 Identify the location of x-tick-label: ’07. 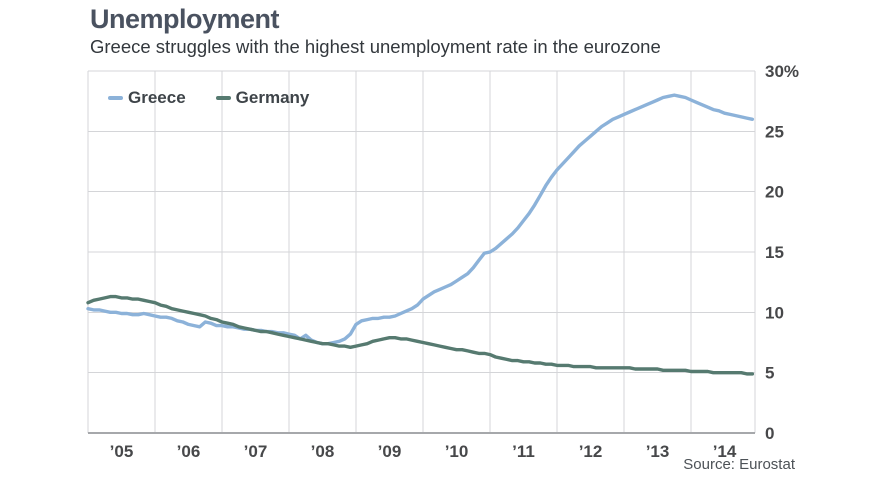
(256, 451).